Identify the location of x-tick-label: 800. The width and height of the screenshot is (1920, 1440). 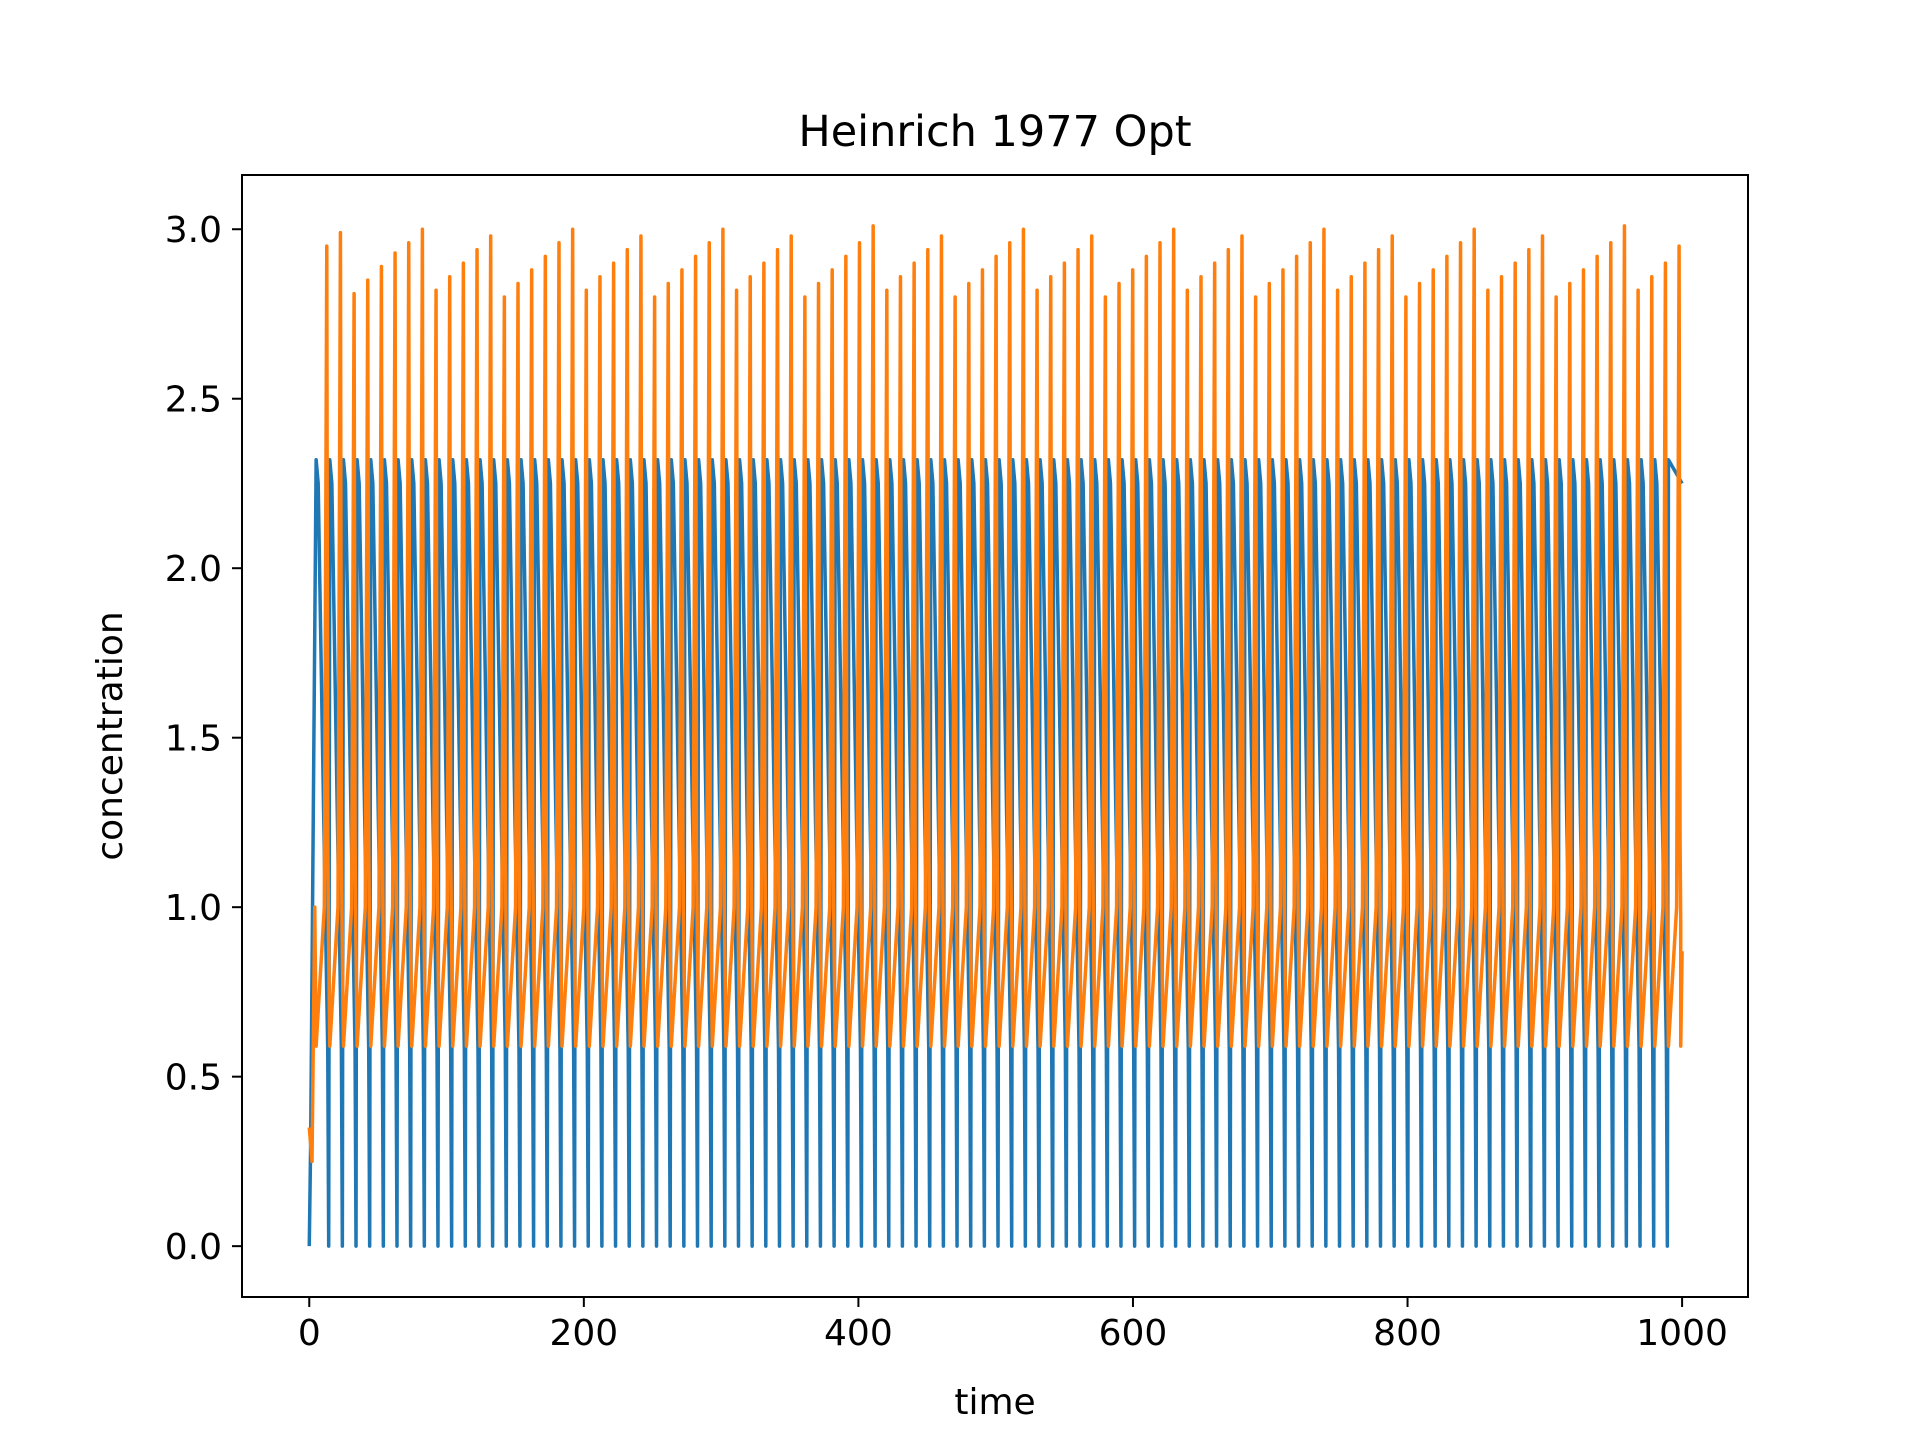
(1407, 1333).